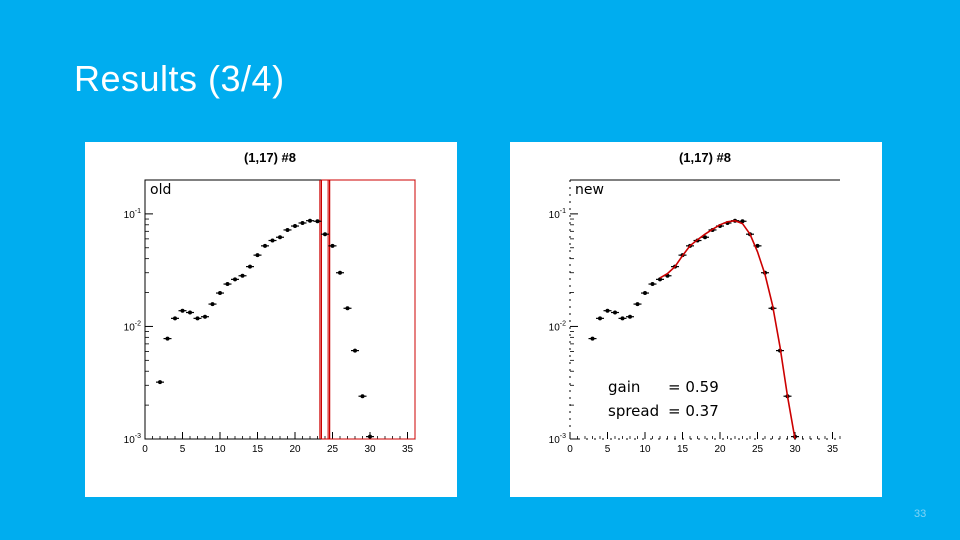 Image resolution: width=960 pixels, height=540 pixels. I want to click on stat-label: spread, so click(633, 411).